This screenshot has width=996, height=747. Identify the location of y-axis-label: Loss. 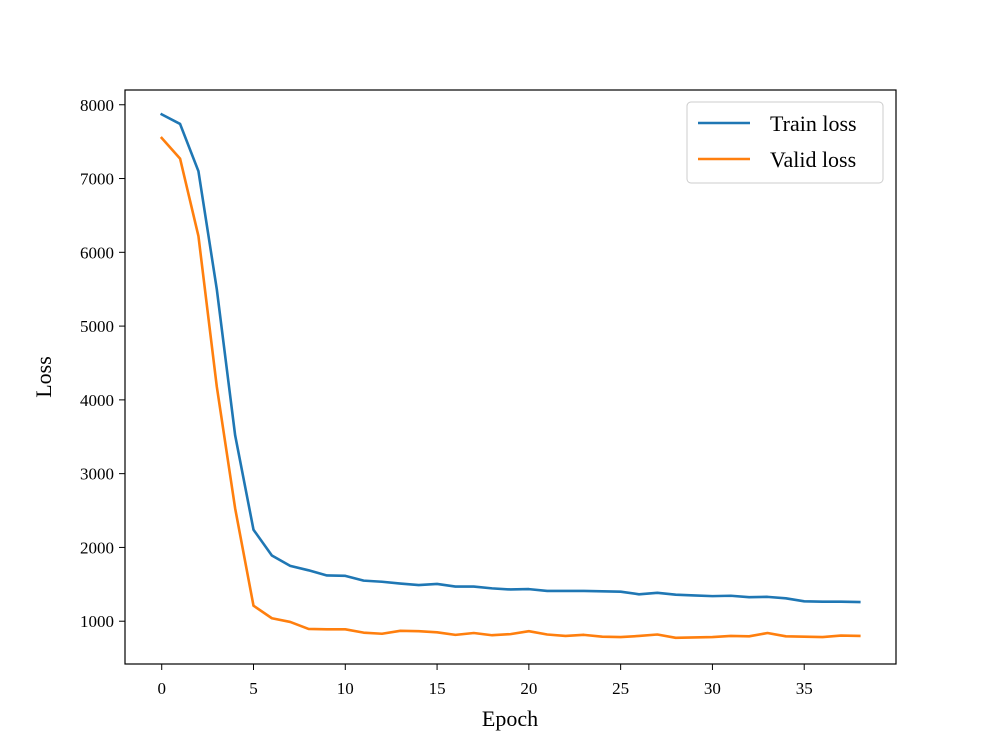
(43, 377).